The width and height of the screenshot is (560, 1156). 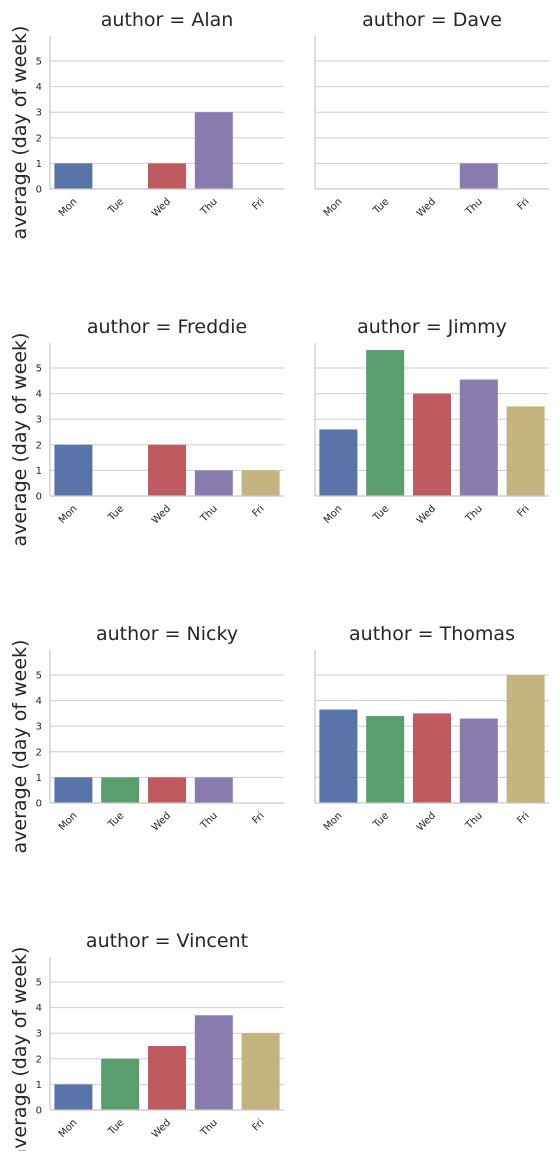 What do you see at coordinates (432, 634) in the screenshot?
I see `panel-title: author = Thomas` at bounding box center [432, 634].